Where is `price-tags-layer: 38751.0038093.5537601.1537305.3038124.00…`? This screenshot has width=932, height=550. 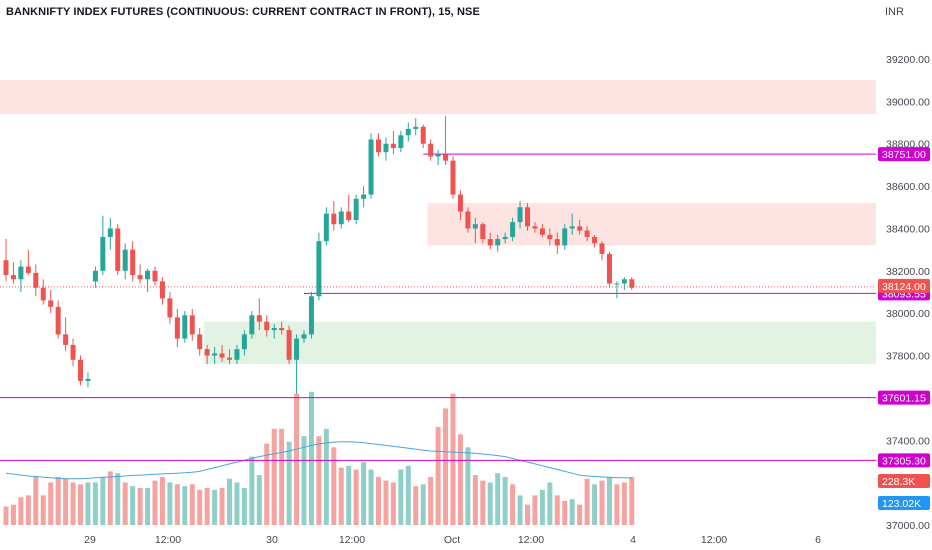 price-tags-layer: 38751.0038093.5537601.1537305.3038124.00… is located at coordinates (904, 328).